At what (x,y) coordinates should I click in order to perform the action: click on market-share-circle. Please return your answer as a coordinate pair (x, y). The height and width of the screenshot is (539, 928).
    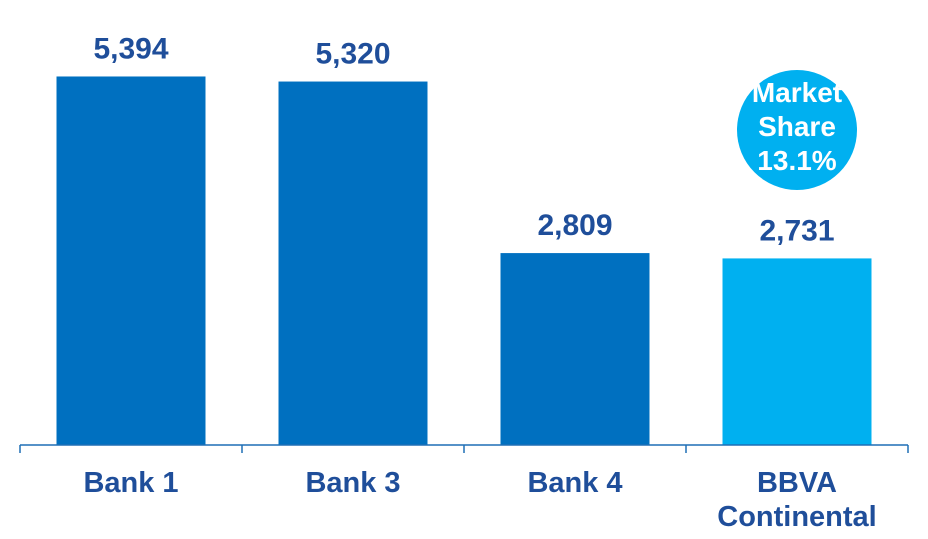
    Looking at the image, I should click on (797, 130).